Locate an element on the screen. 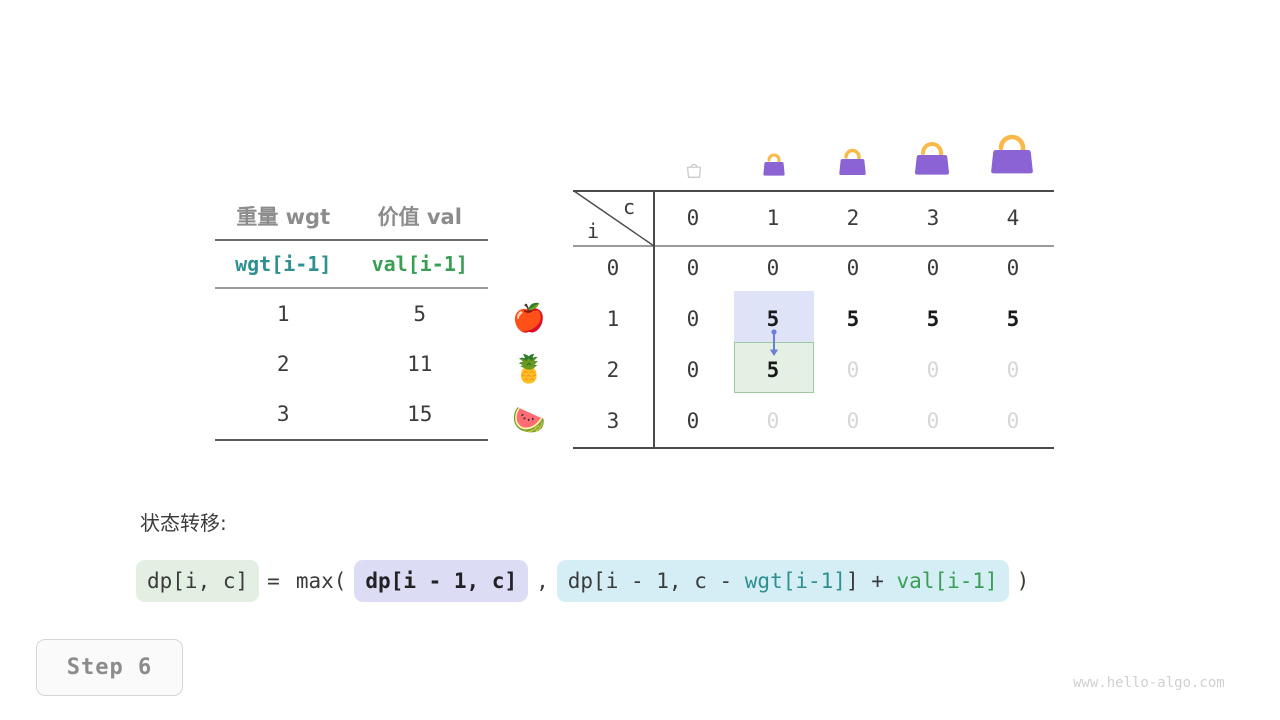  dp-table-bottom-border is located at coordinates (813, 448).